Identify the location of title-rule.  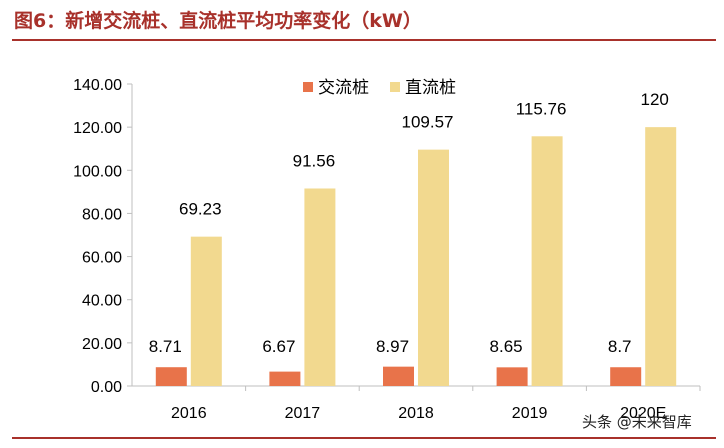
(364, 40).